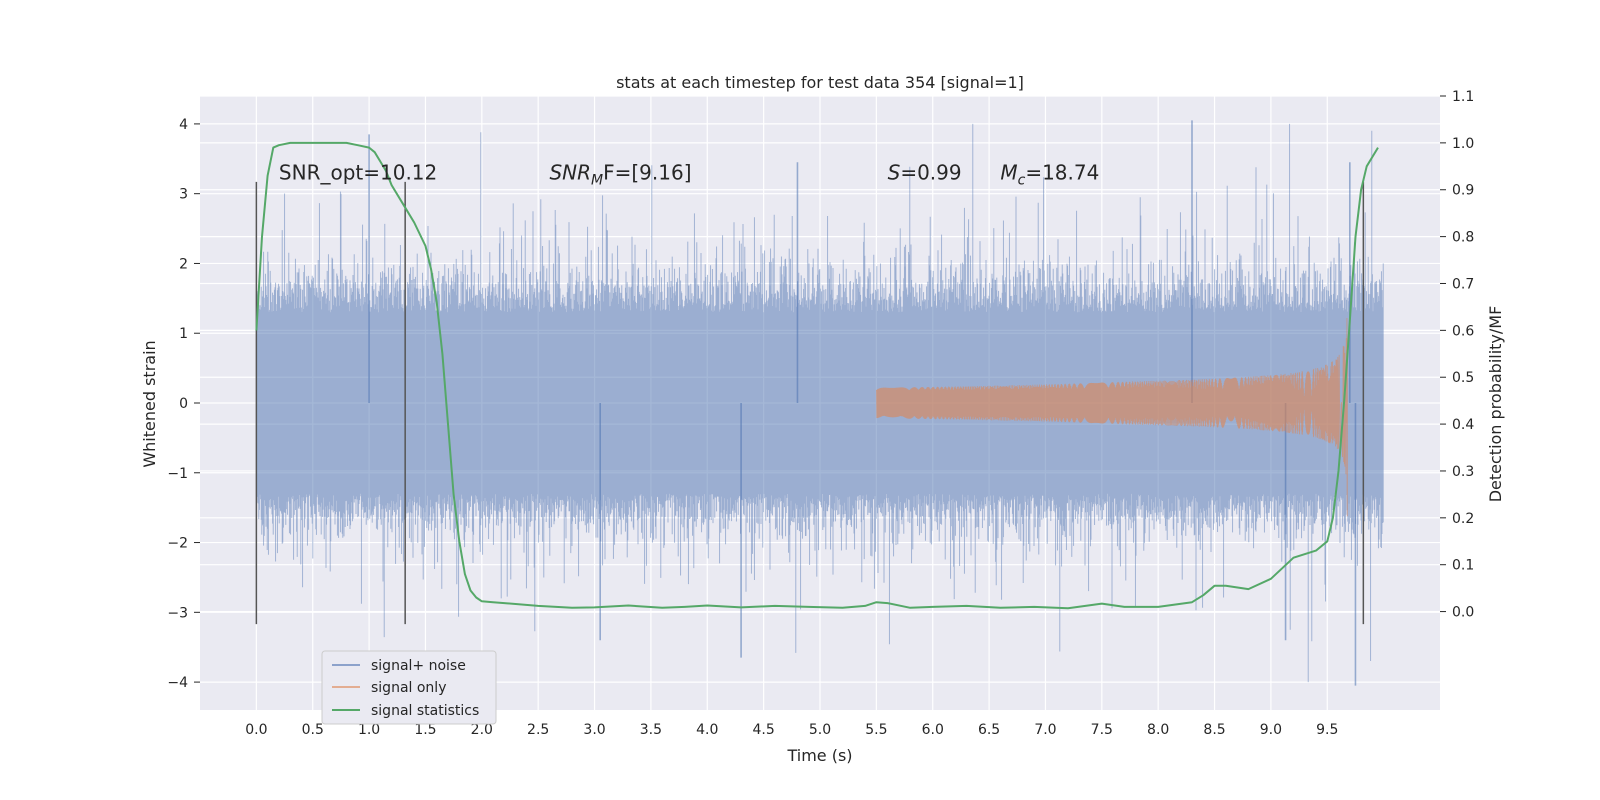  Describe the element at coordinates (1045, 730) in the screenshot. I see `x-tick-label: 7.0` at that location.